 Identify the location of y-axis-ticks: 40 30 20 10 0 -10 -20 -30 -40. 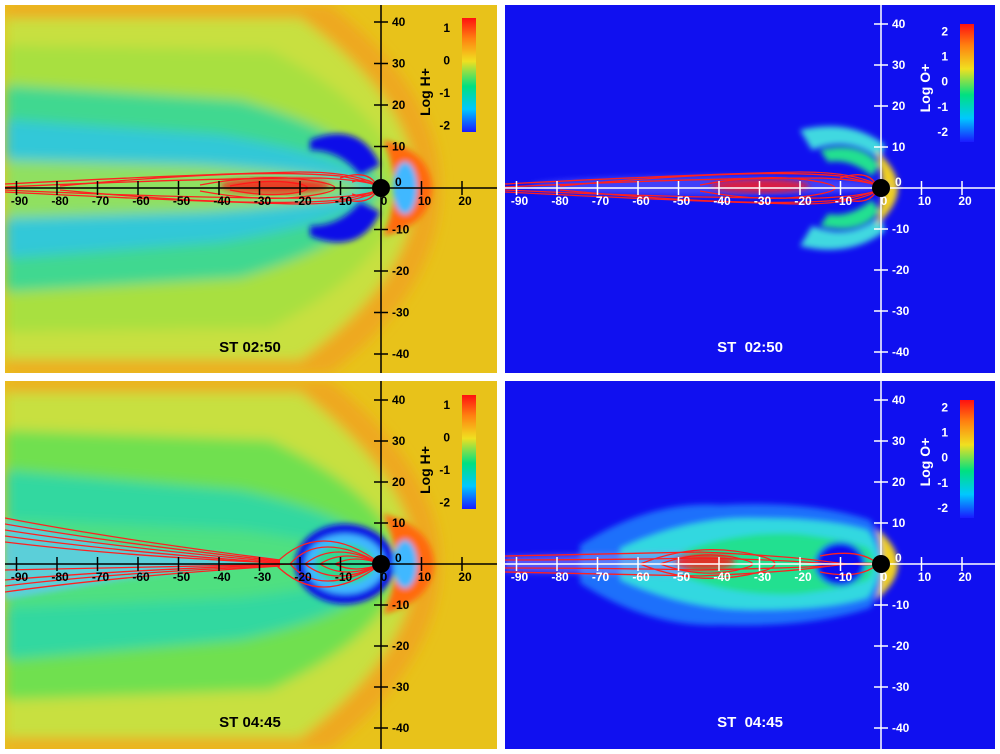
(892, 188).